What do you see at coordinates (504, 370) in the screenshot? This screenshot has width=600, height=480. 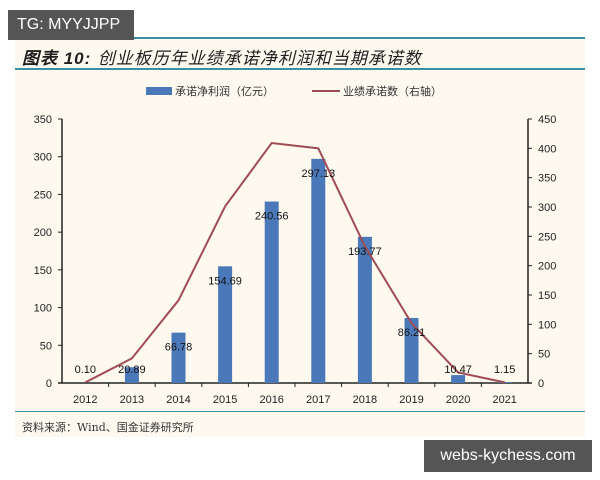 I see `bar-data-label: 1.15` at bounding box center [504, 370].